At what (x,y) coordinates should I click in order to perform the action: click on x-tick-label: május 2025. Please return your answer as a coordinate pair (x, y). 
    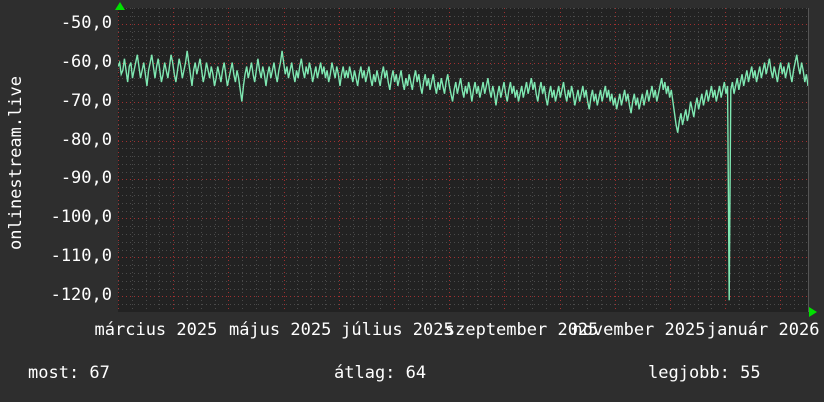
    Looking at the image, I should click on (280, 330).